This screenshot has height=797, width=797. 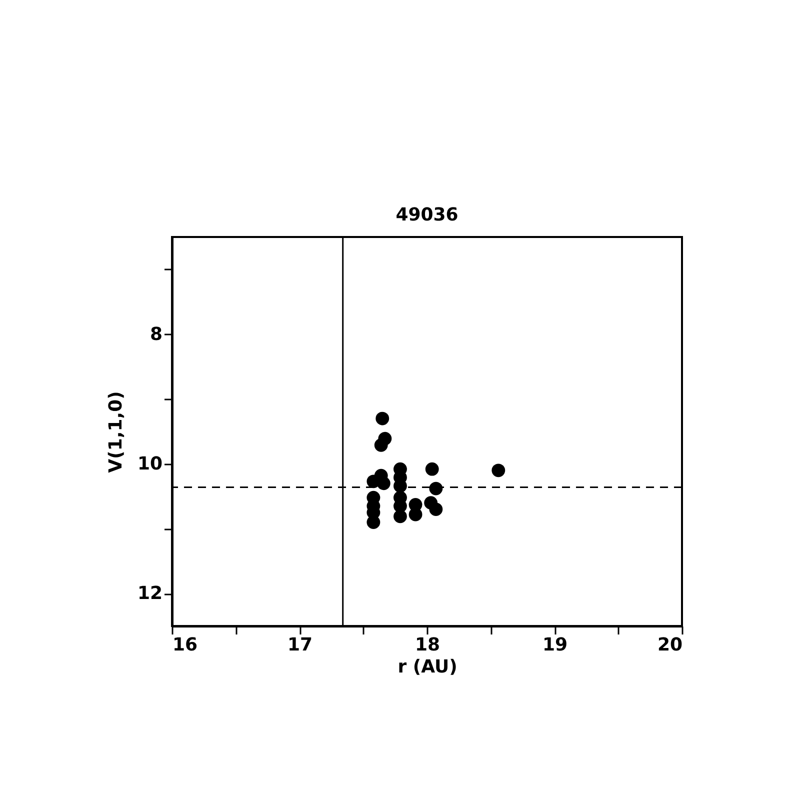 I want to click on x-axis-title: r (AU), so click(x=428, y=667).